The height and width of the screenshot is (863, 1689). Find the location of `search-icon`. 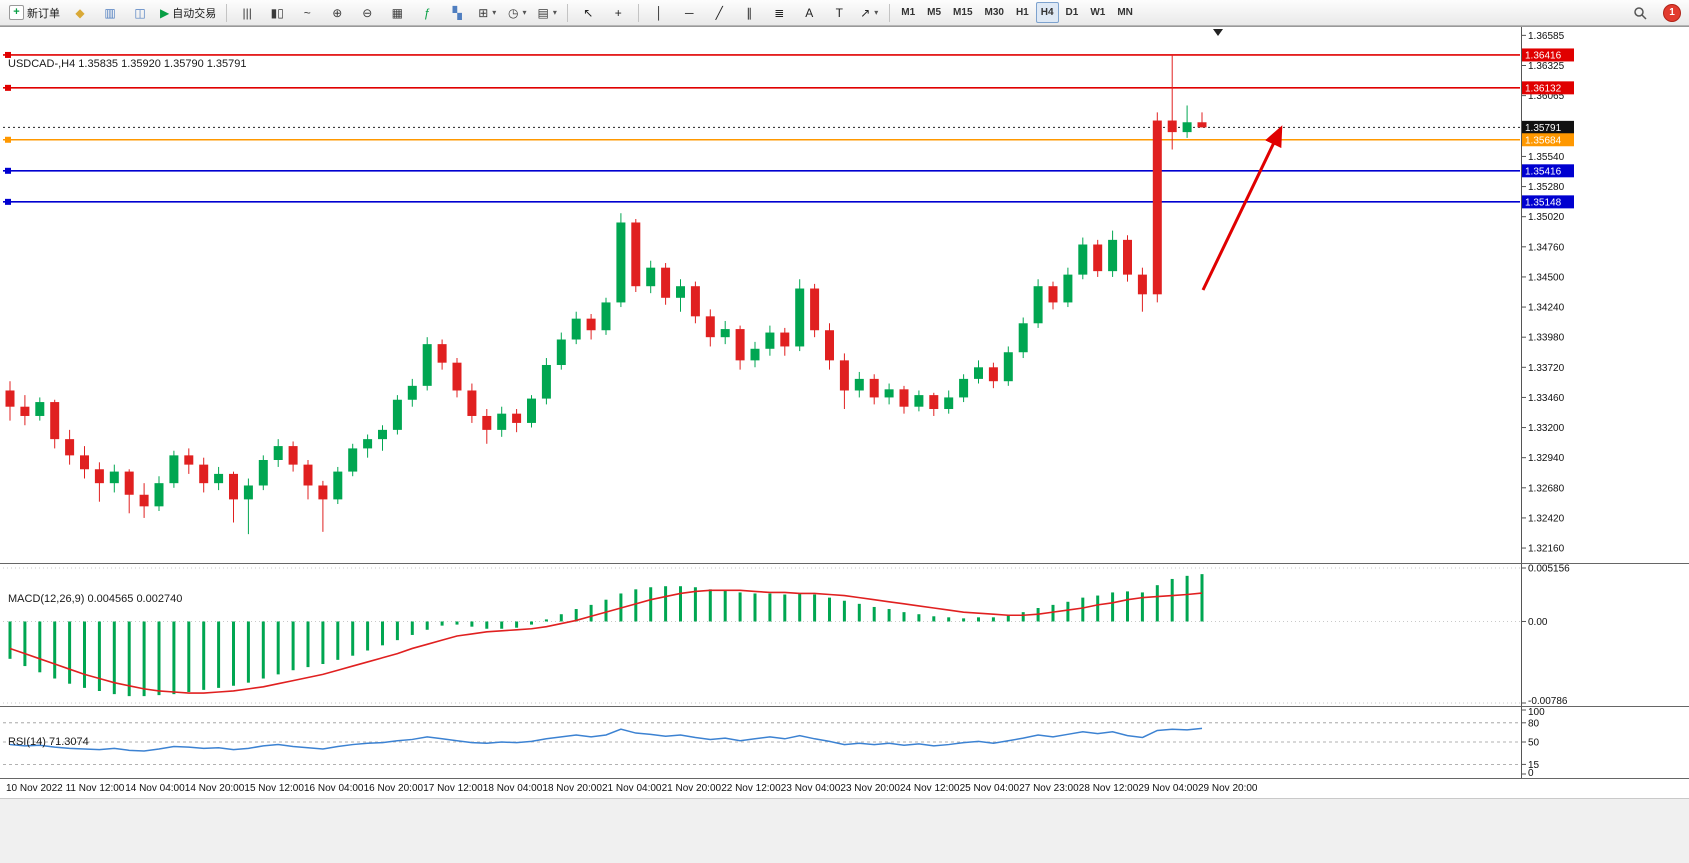

search-icon is located at coordinates (1640, 13).